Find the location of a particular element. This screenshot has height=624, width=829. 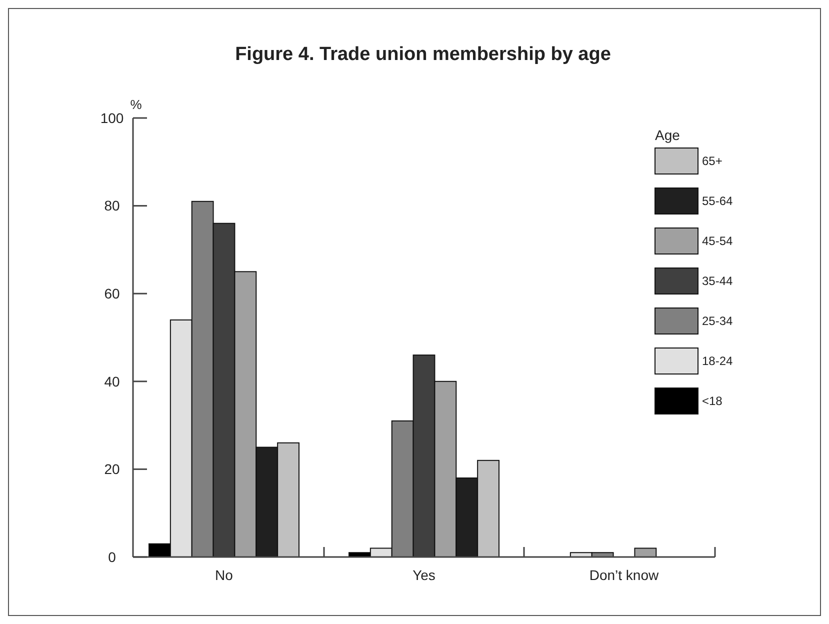

legend-label: 35-44 is located at coordinates (718, 281).